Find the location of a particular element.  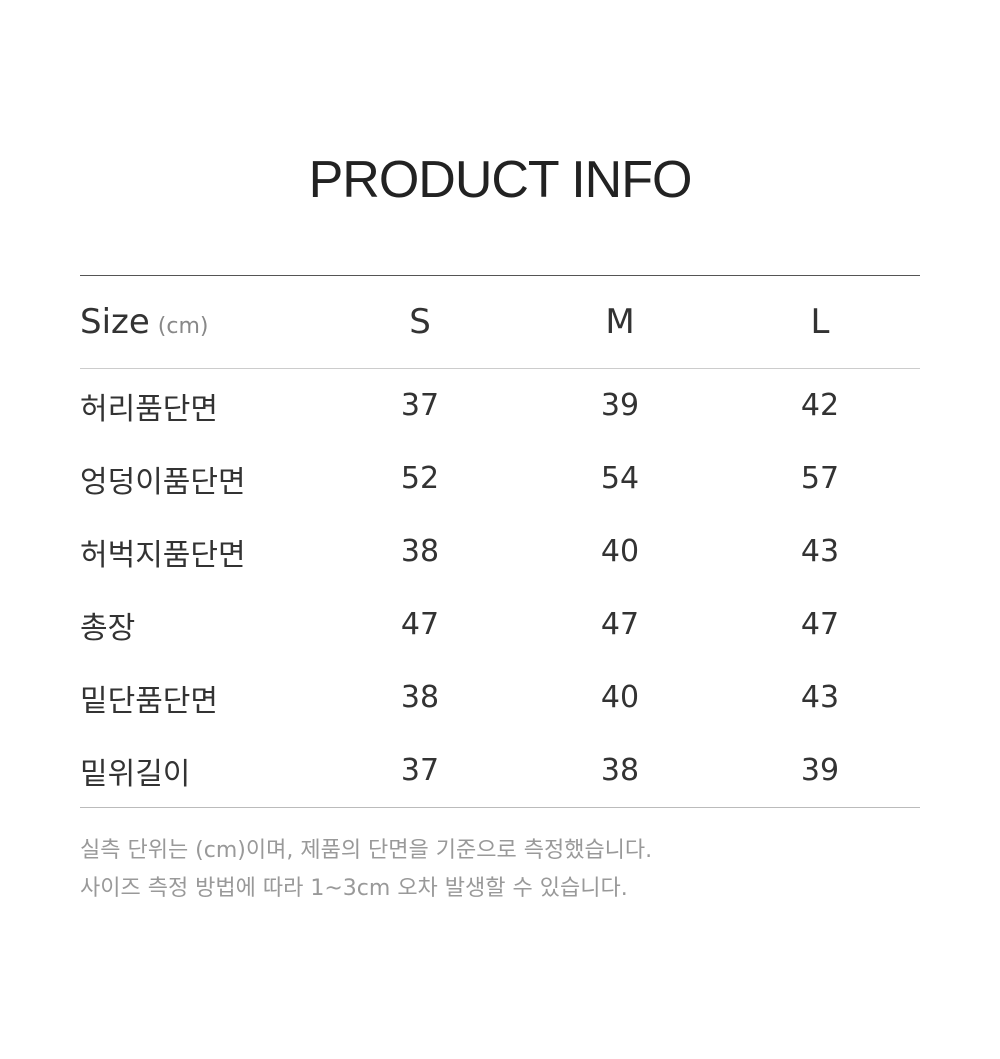

row-value: 52 is located at coordinates (420, 478).